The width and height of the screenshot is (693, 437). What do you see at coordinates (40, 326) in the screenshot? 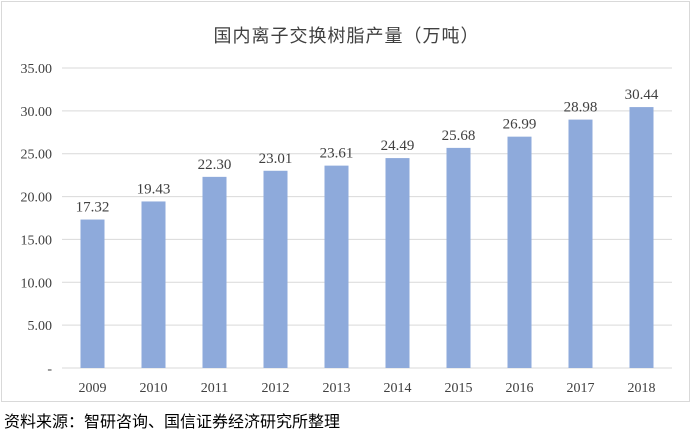
I see `y-tick-label: 5.00` at bounding box center [40, 326].